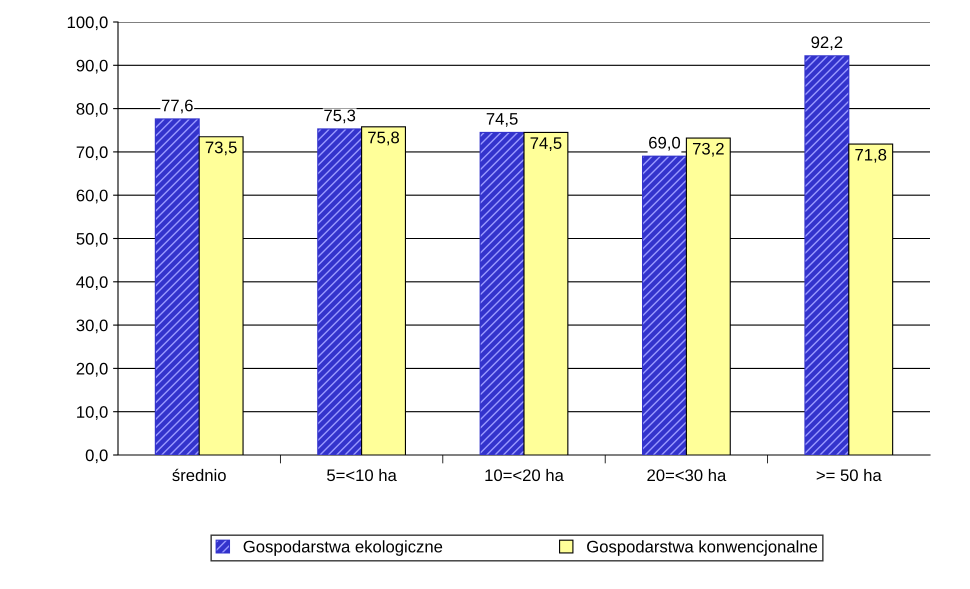  I want to click on data-label: 75,3, so click(340, 117).